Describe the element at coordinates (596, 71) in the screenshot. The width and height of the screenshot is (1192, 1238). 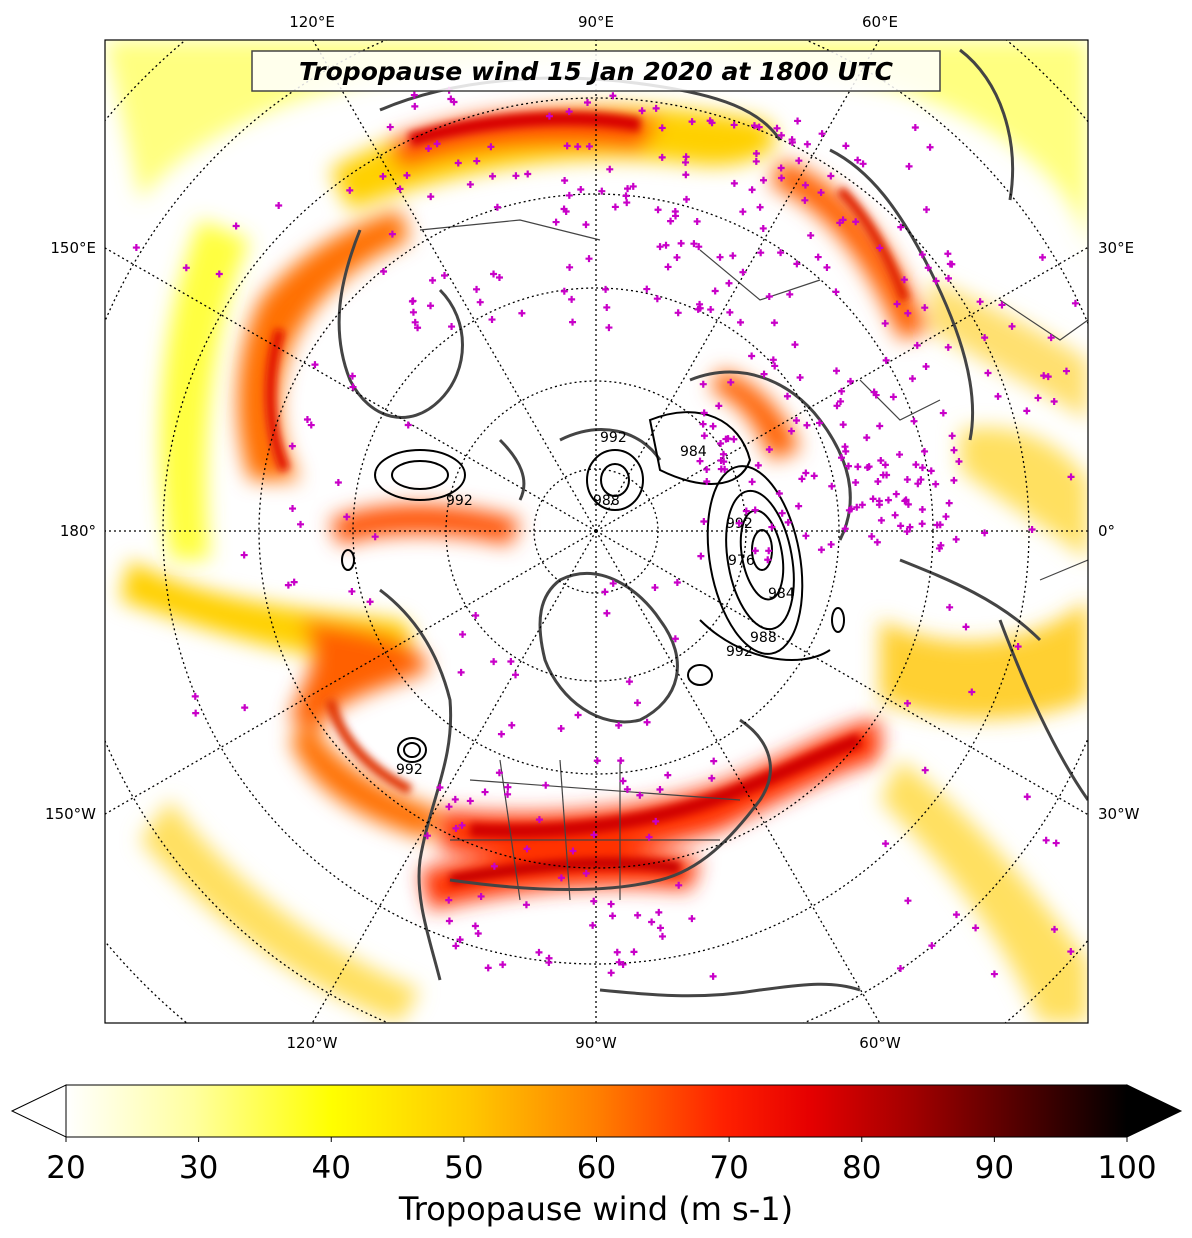
I see `title-box` at that location.